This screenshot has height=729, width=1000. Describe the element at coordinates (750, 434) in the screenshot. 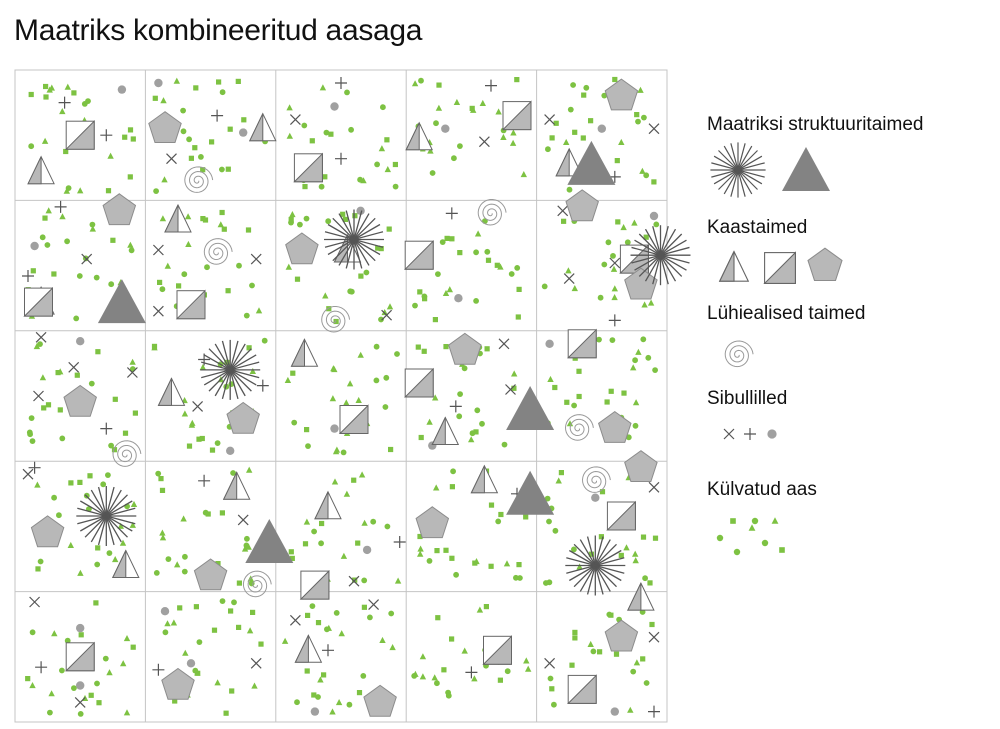

I see `legend-plus-icon` at that location.